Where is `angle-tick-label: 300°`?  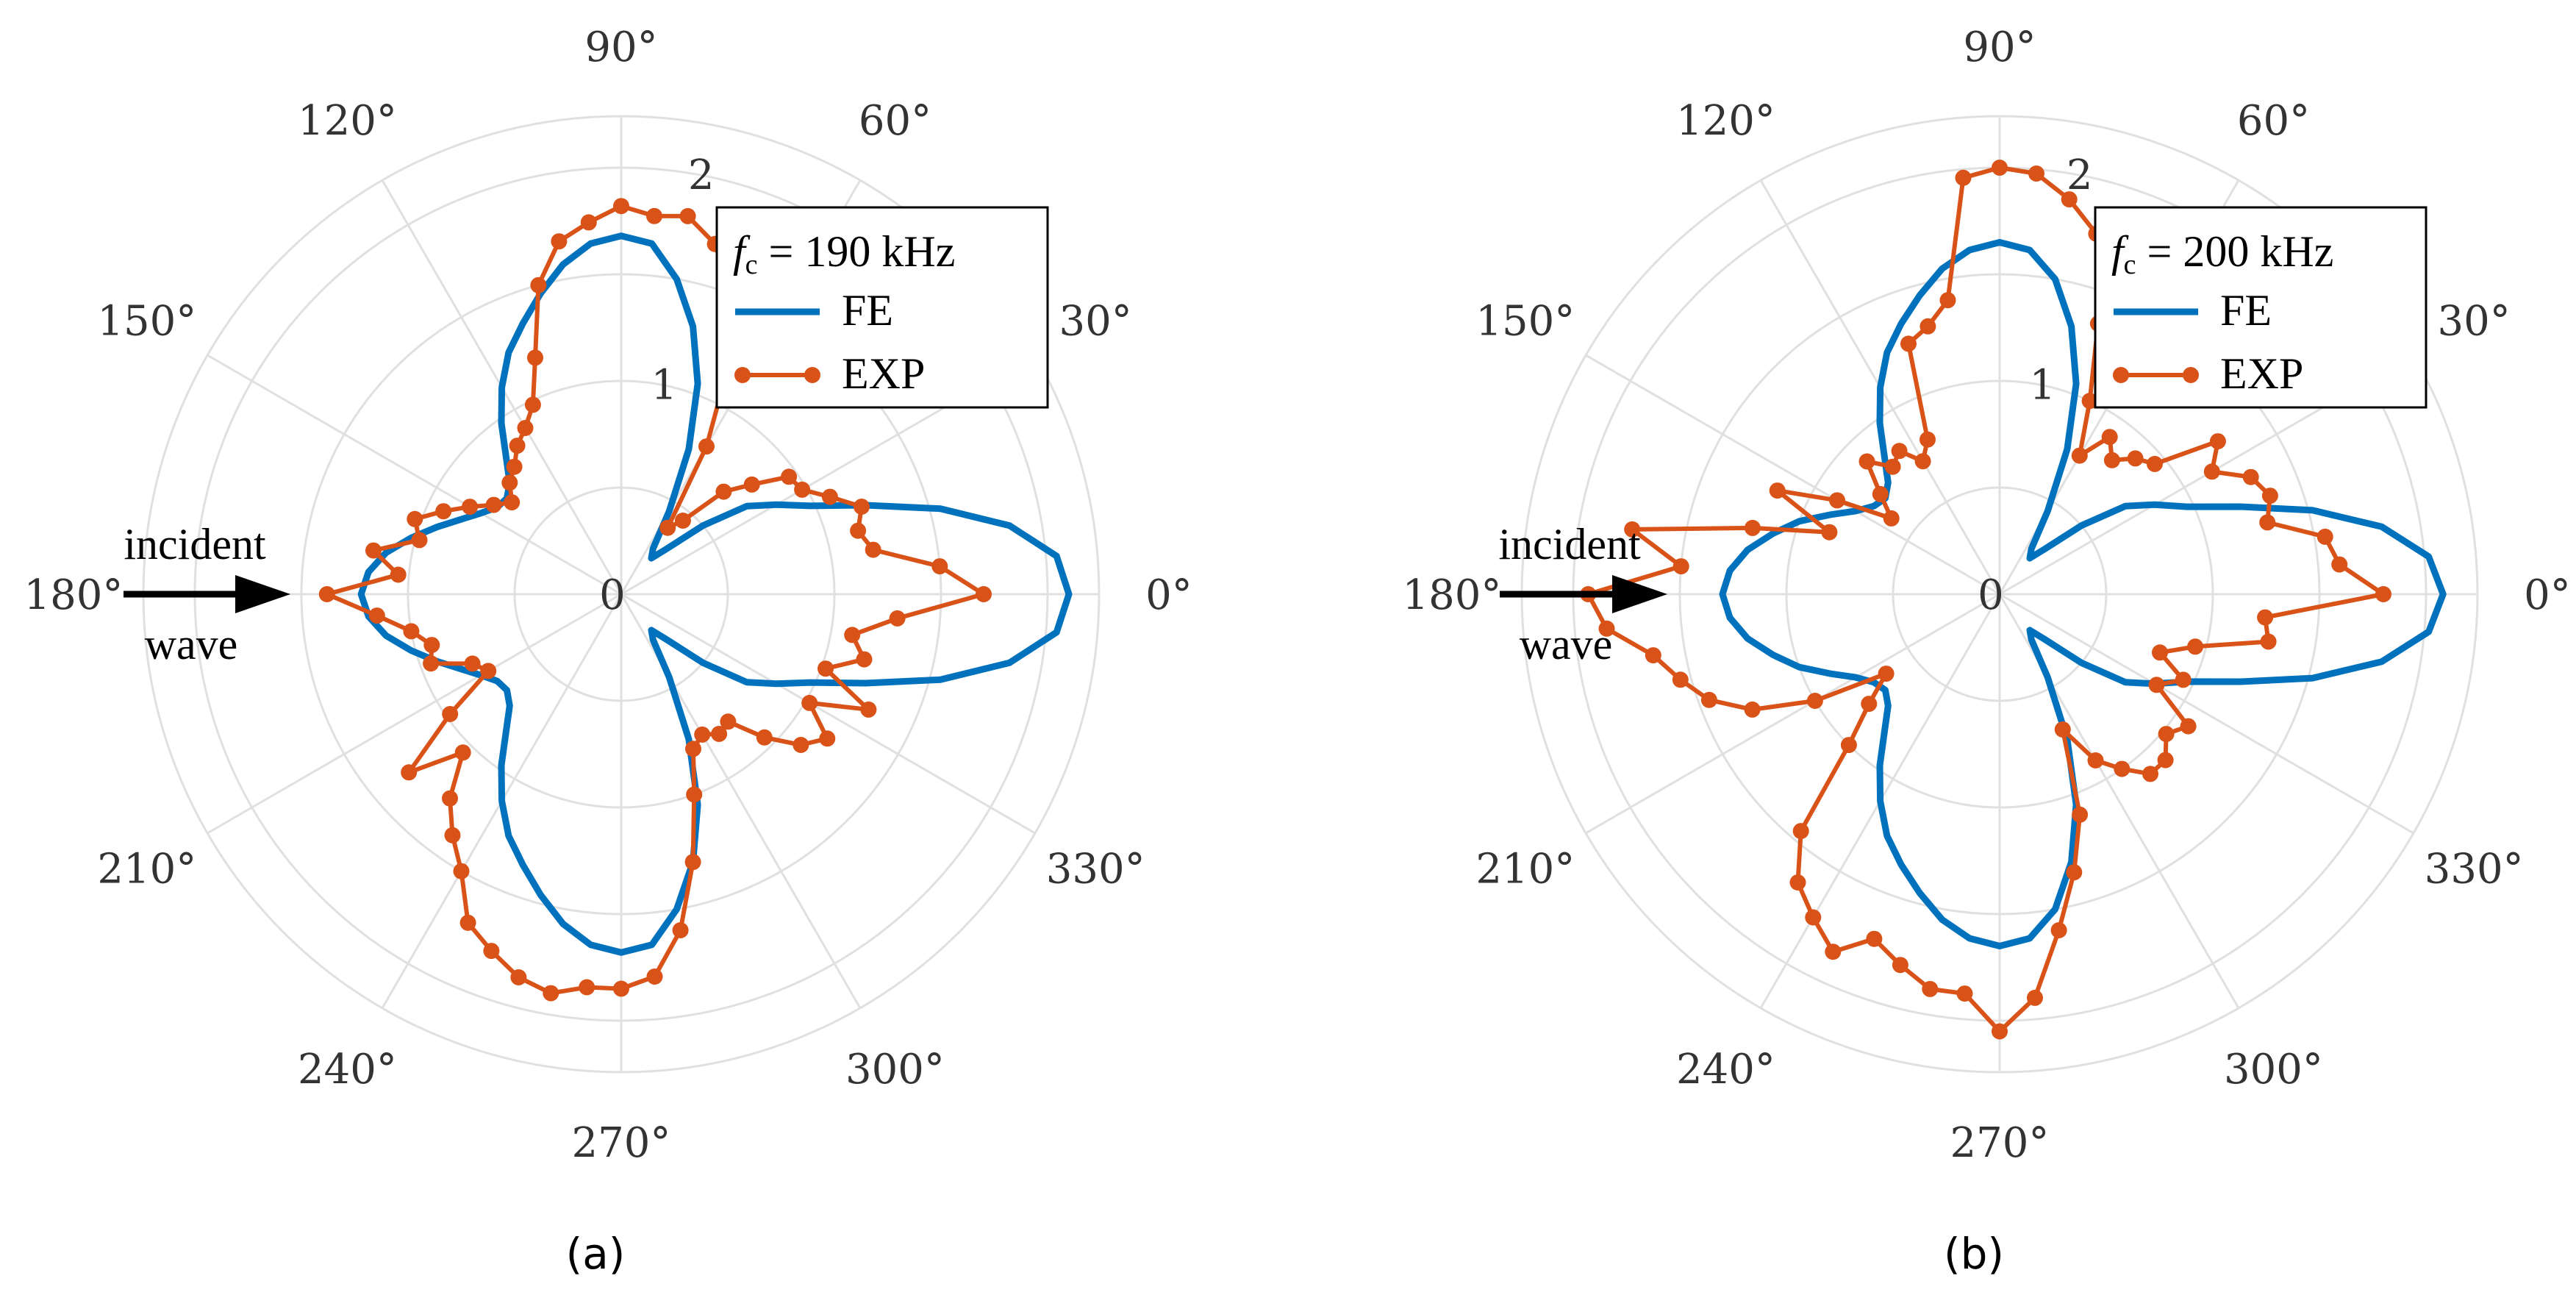
angle-tick-label: 300° is located at coordinates (895, 1070).